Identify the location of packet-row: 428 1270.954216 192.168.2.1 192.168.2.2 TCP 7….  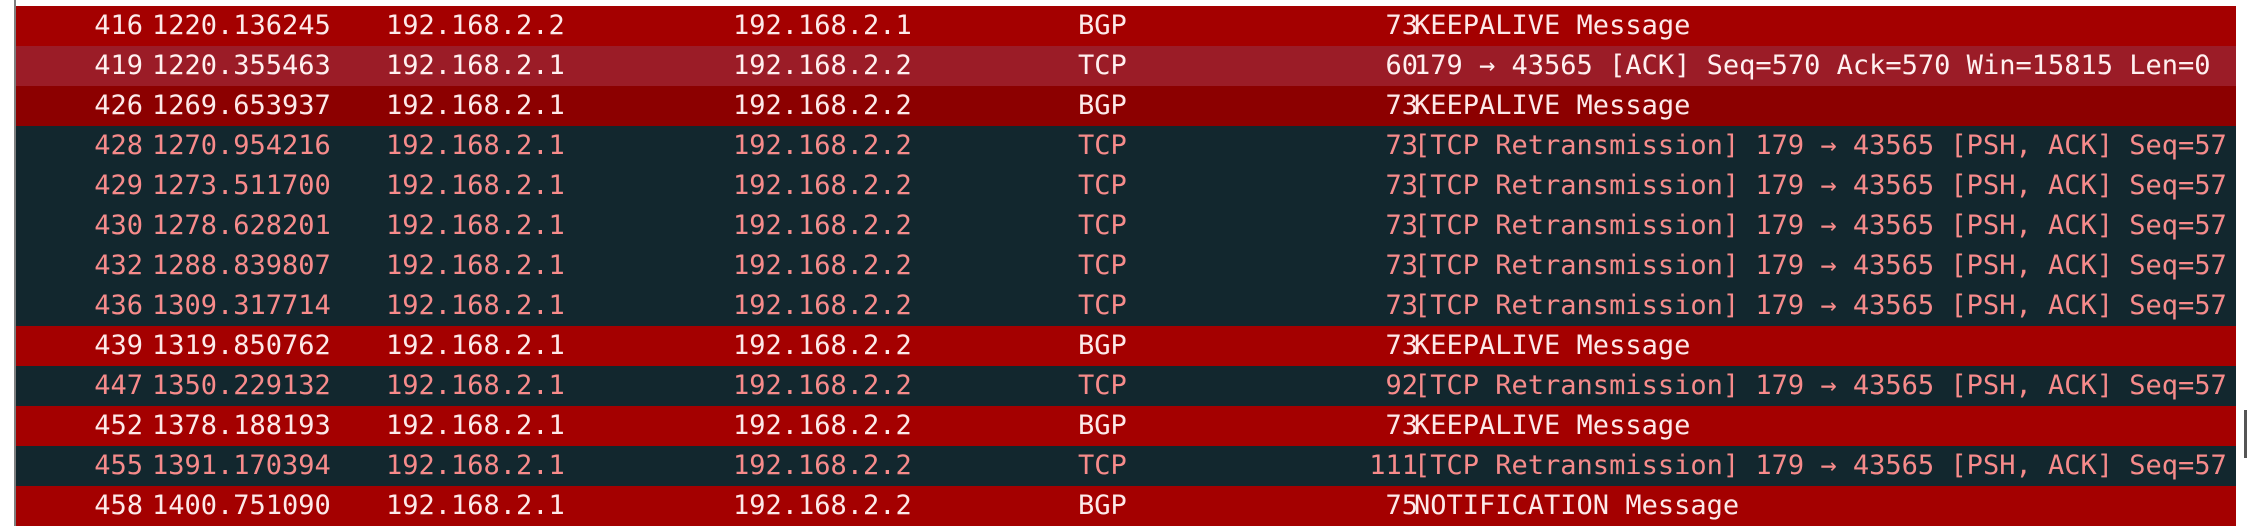
(1126, 146).